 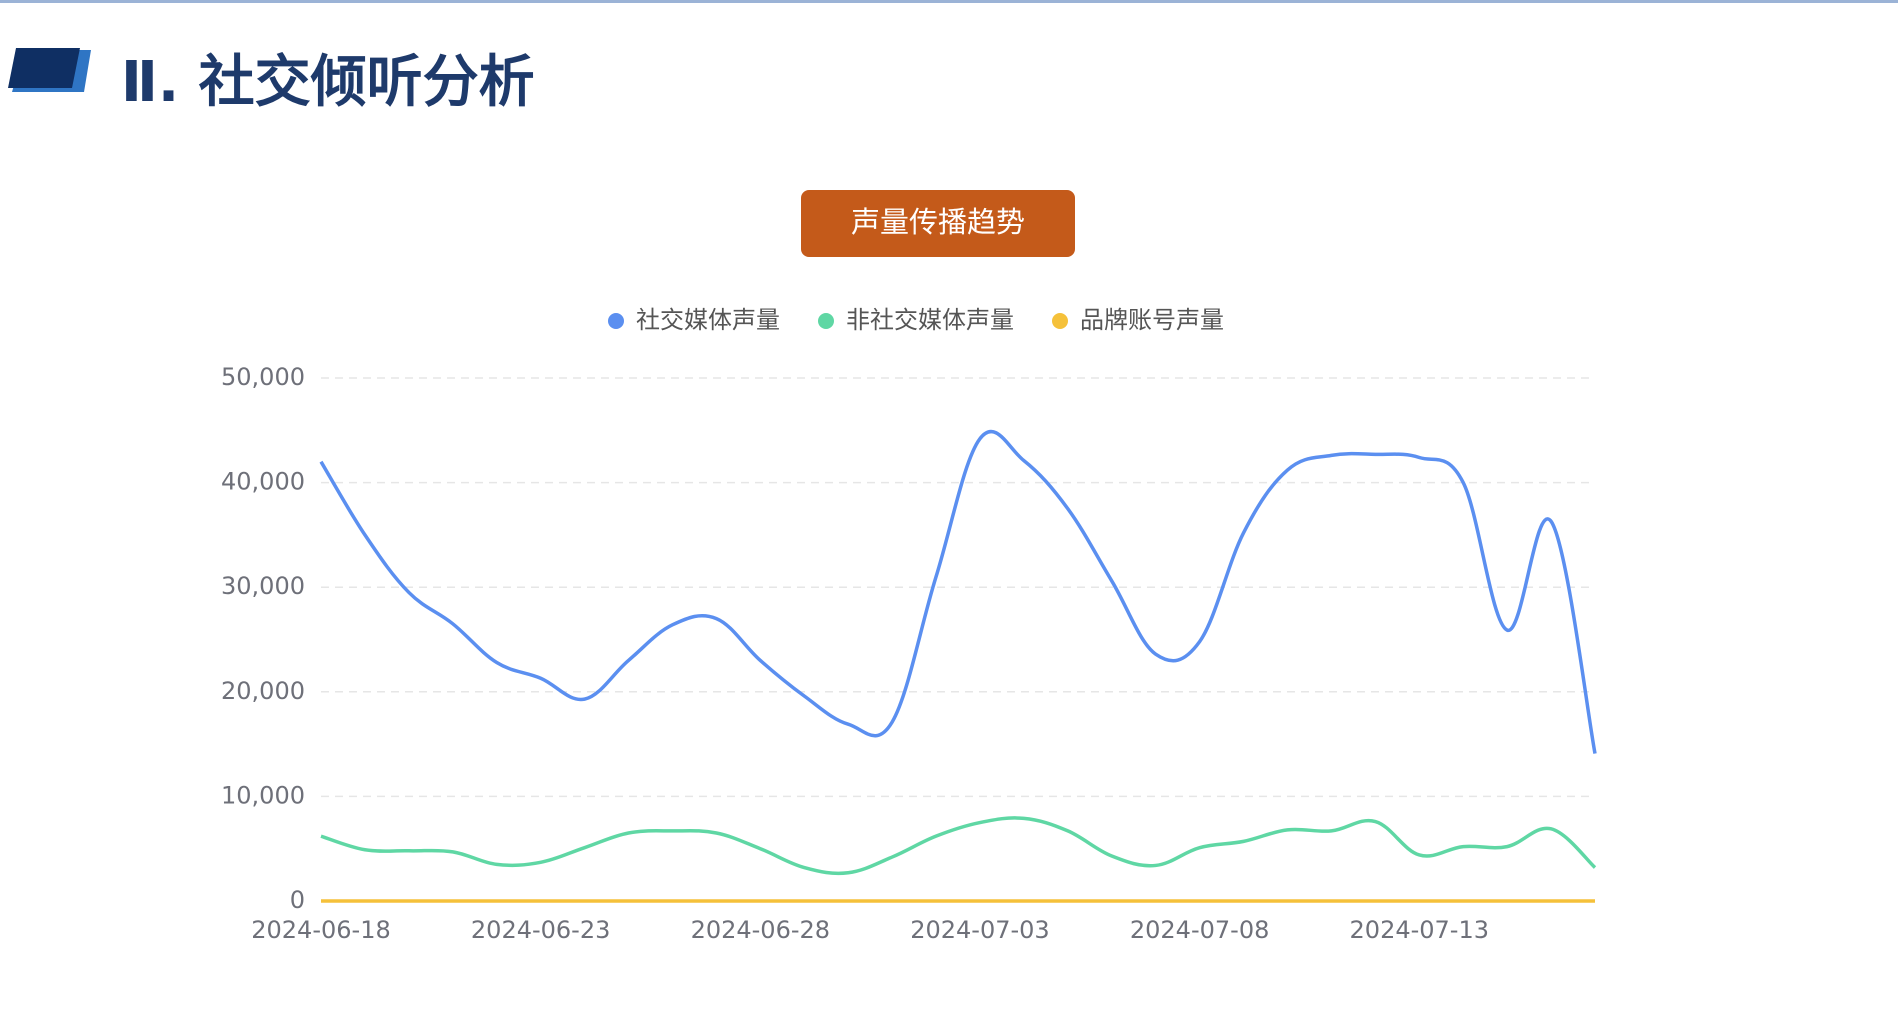 I want to click on y-tick-label: 10,000, so click(x=263, y=795).